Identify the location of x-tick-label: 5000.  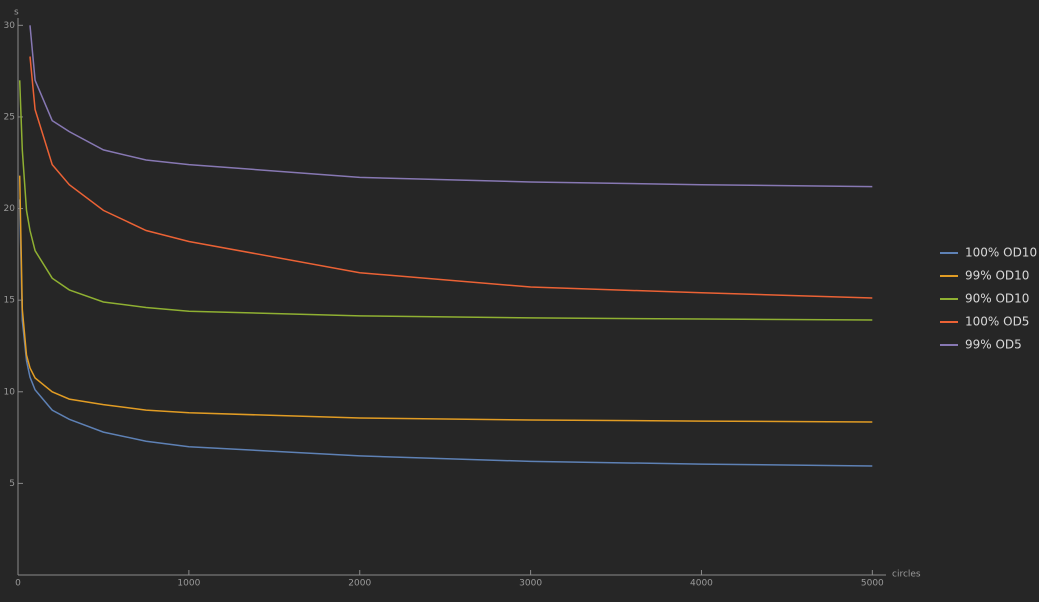
(872, 584).